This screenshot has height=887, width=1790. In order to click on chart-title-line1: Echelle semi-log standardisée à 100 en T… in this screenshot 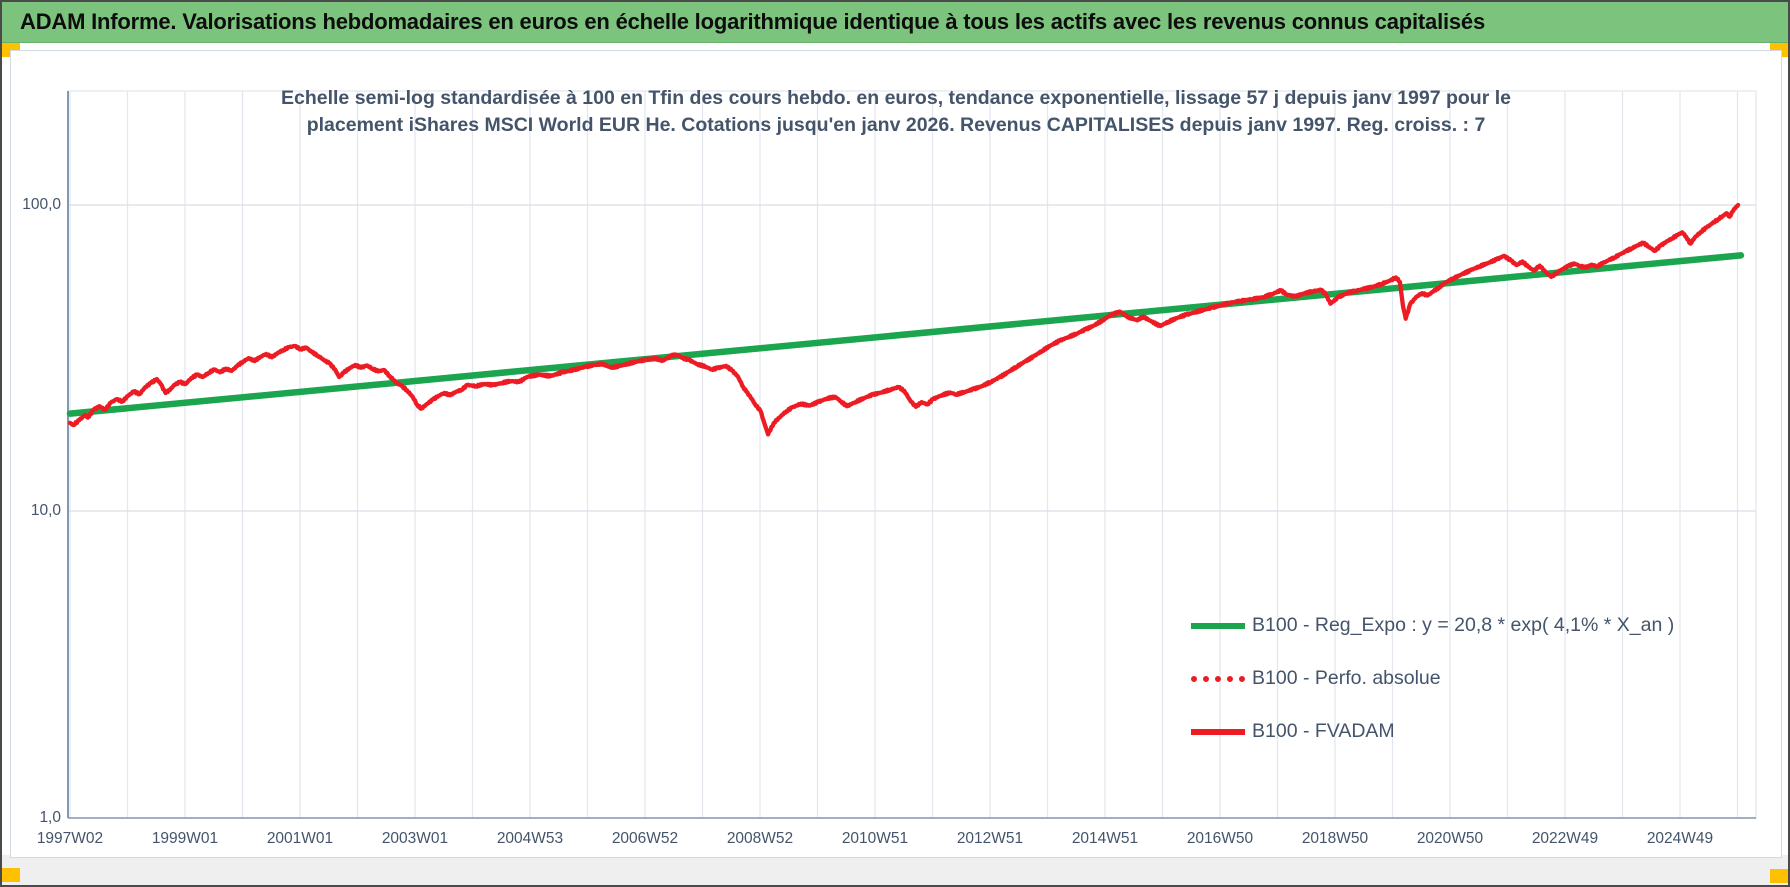, I will do `click(895, 98)`.